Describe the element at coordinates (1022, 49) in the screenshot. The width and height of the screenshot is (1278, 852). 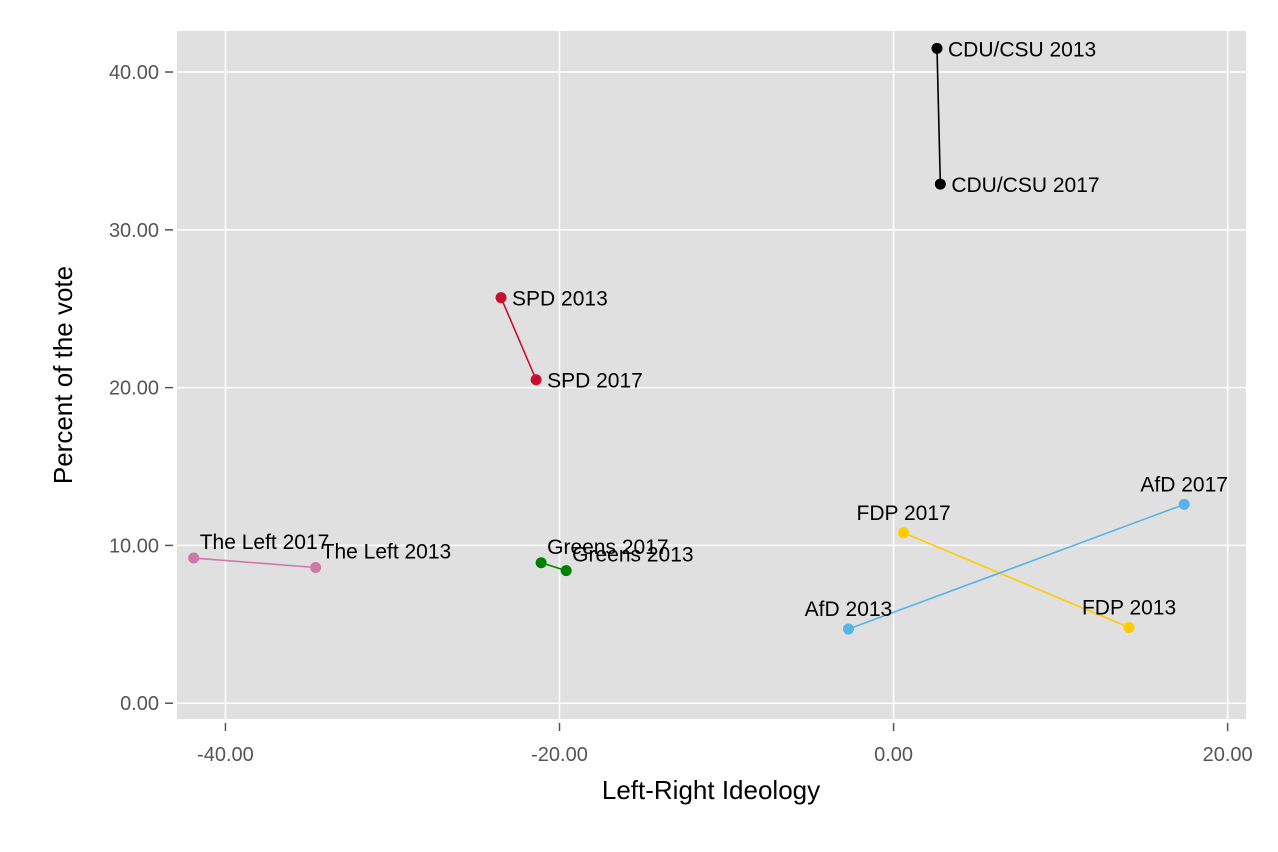
I see `data-label: CDU/CSU 2013` at that location.